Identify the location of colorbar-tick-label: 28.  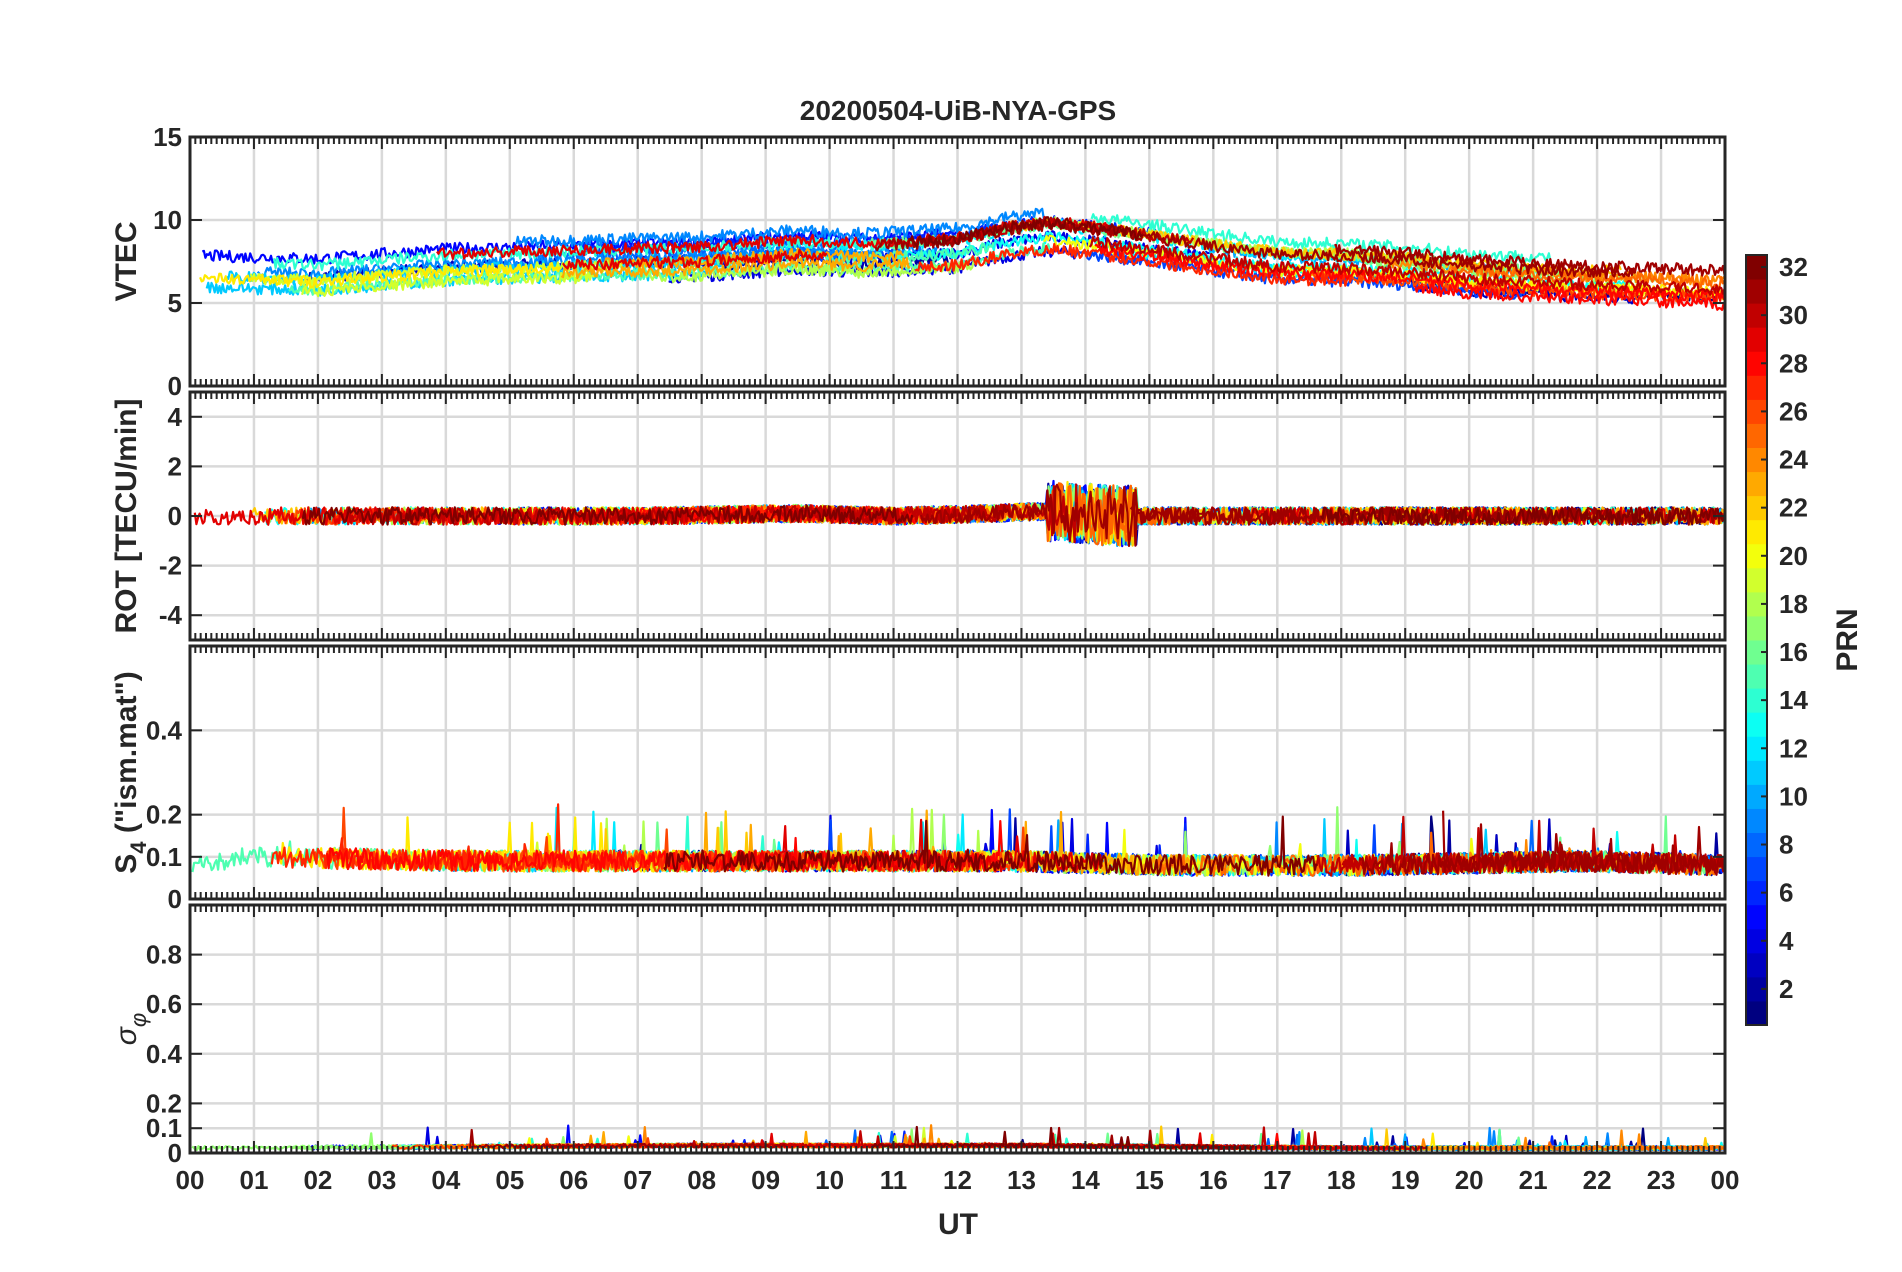
(1793, 363).